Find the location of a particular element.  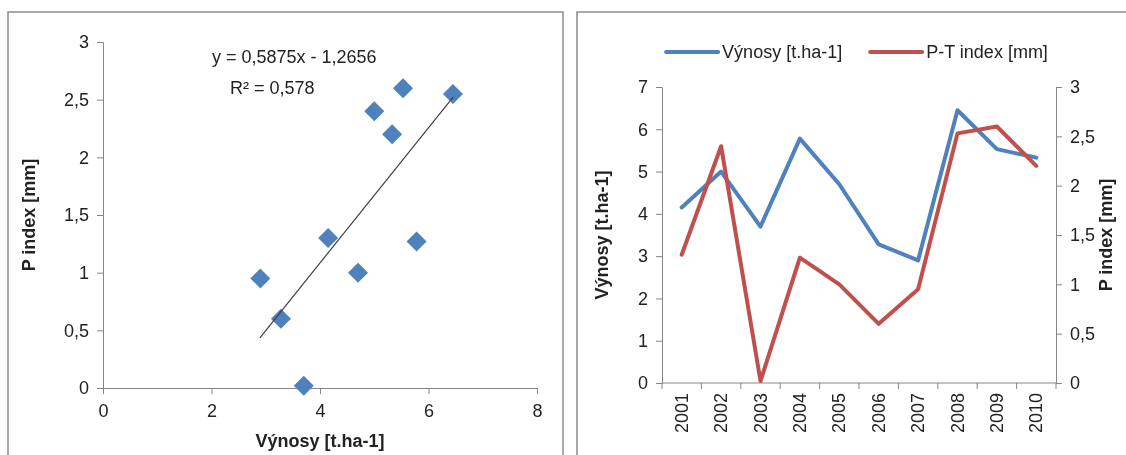

x-tick-label: 8 is located at coordinates (537, 410).